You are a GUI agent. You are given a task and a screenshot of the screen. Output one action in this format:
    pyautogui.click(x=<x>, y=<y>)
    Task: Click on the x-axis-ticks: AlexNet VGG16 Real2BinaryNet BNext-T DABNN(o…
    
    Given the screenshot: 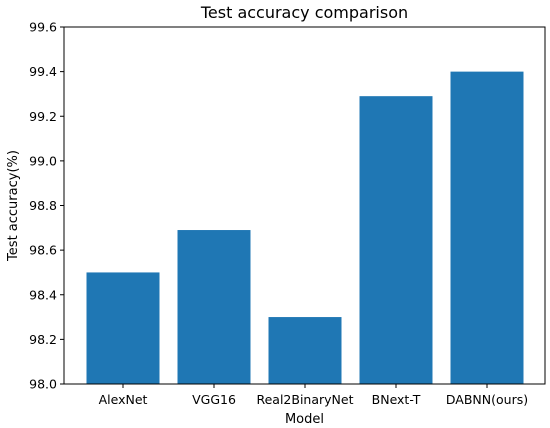 What is the action you would take?
    pyautogui.click(x=313, y=395)
    